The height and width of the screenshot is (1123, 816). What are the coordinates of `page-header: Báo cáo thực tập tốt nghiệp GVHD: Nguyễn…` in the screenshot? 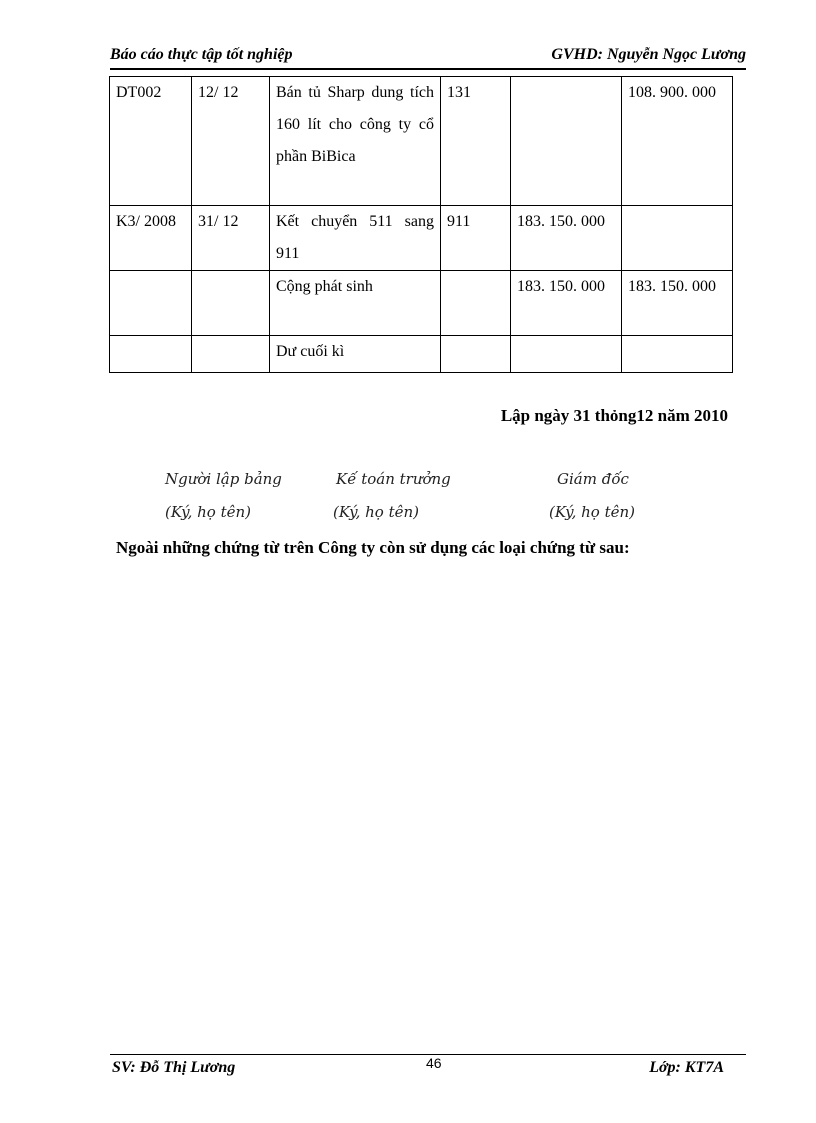 It's located at (428, 57).